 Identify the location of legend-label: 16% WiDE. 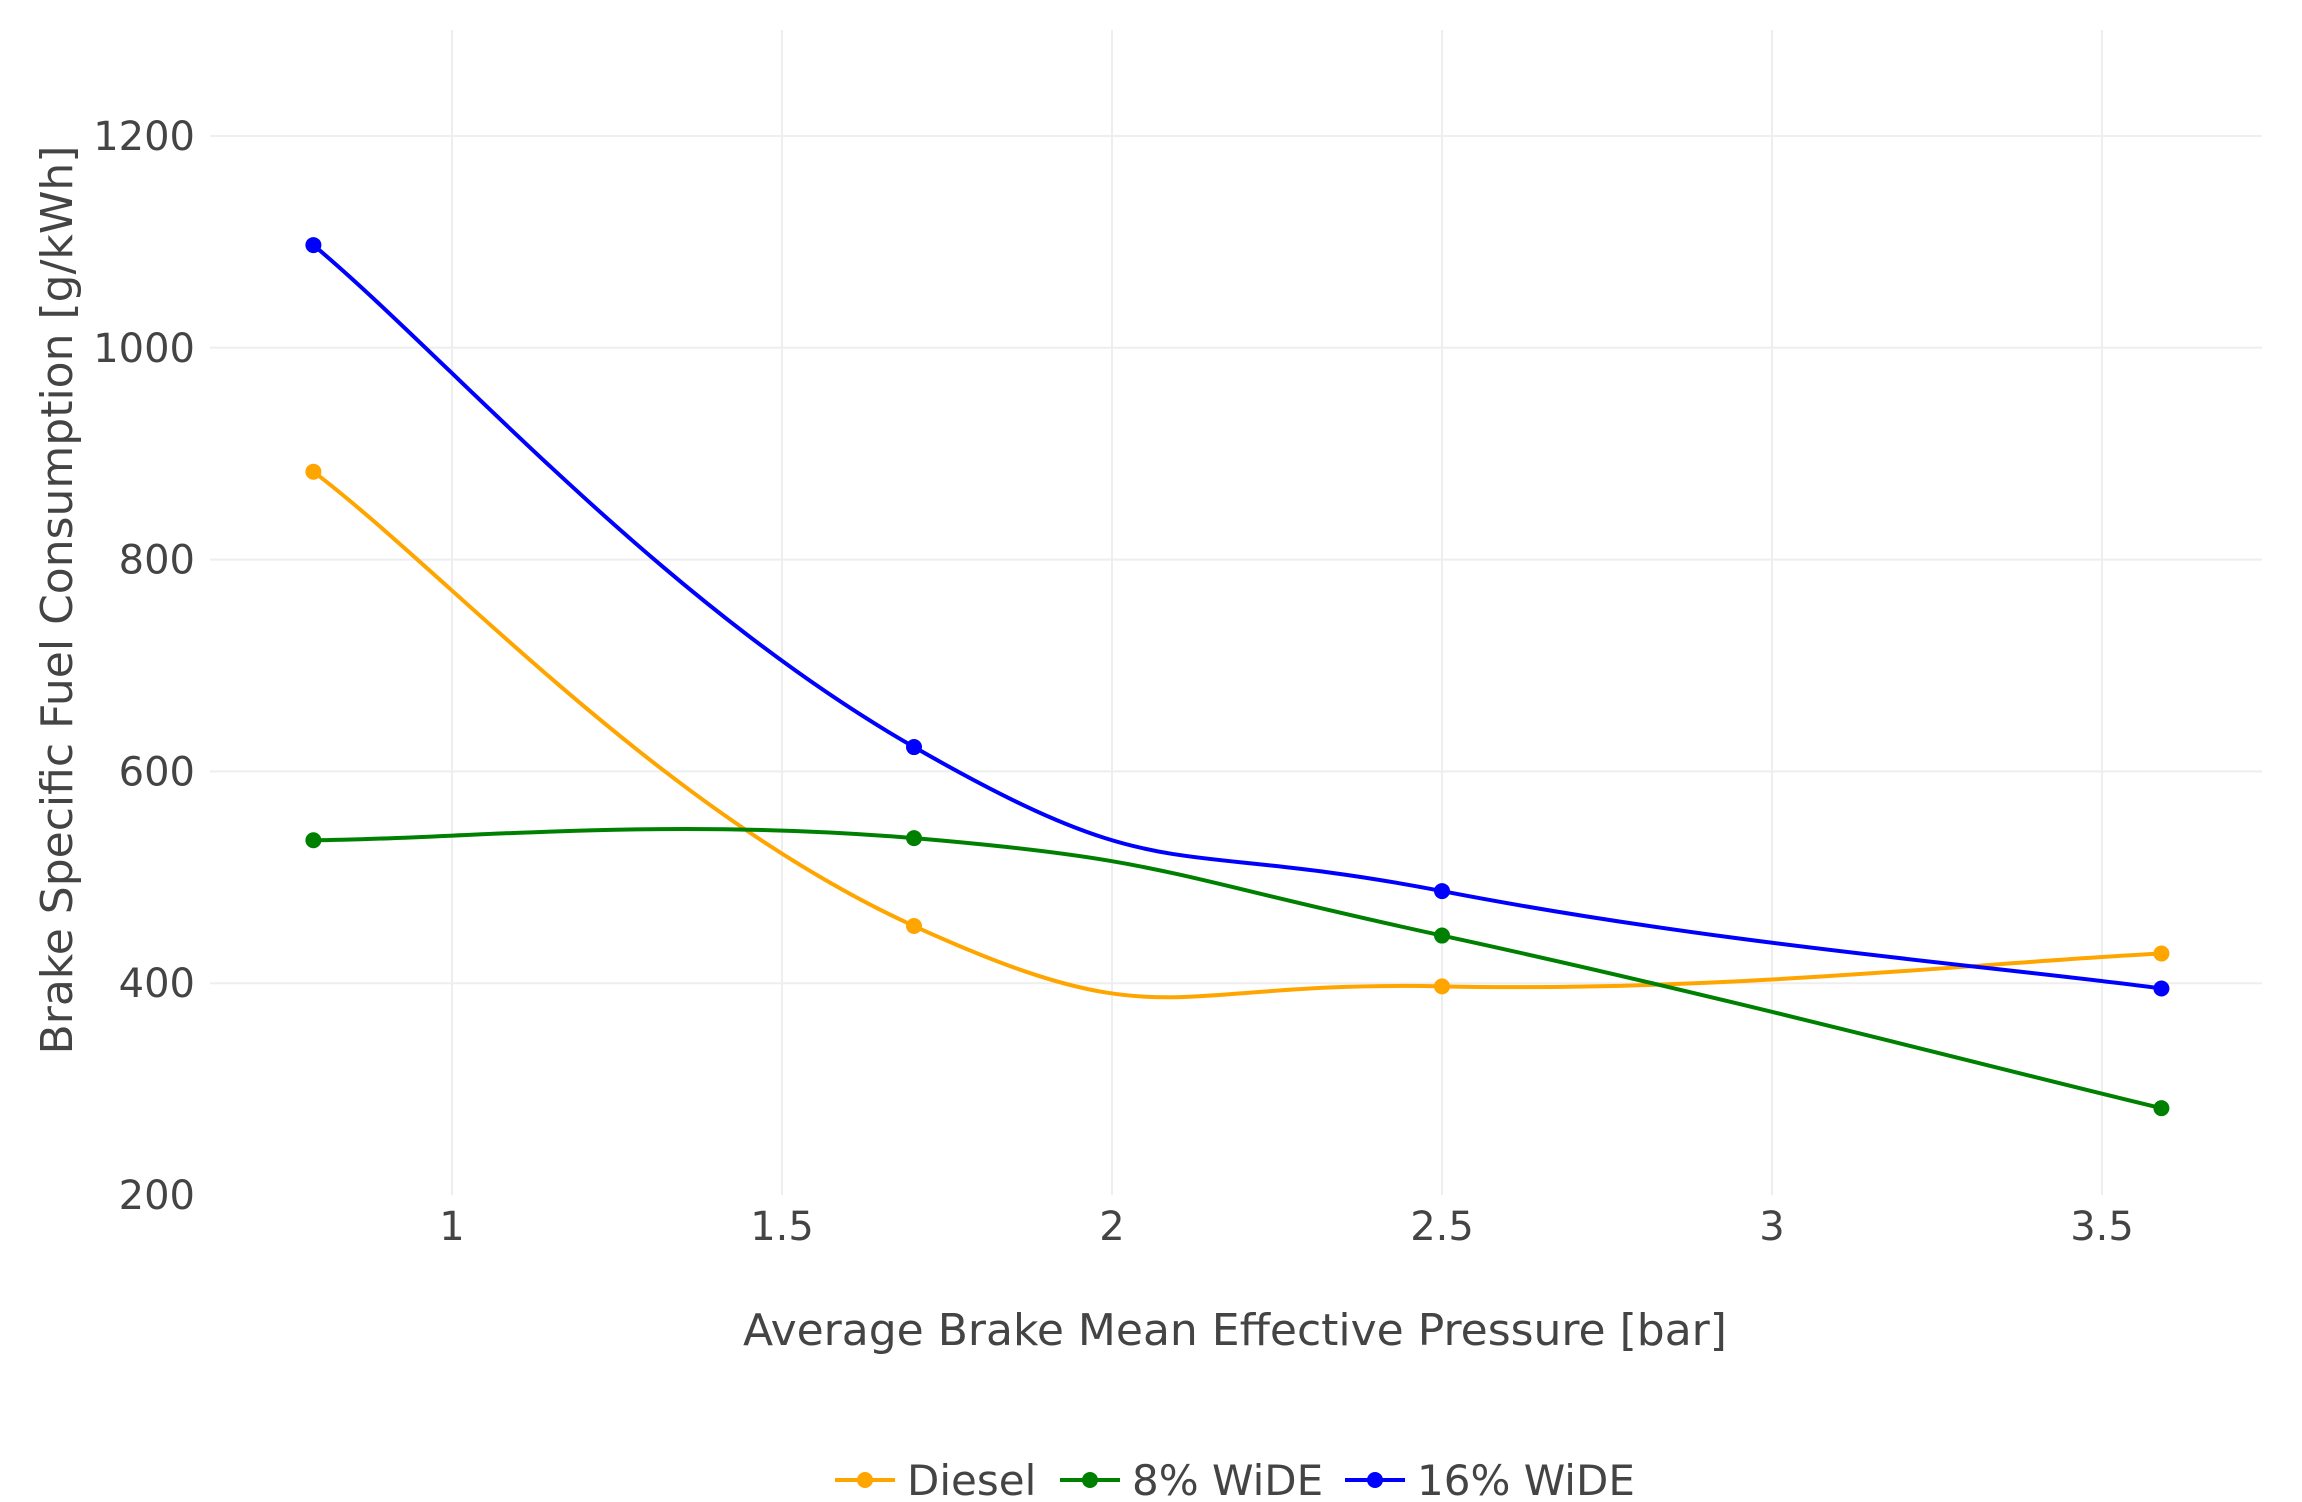
(1526, 1479).